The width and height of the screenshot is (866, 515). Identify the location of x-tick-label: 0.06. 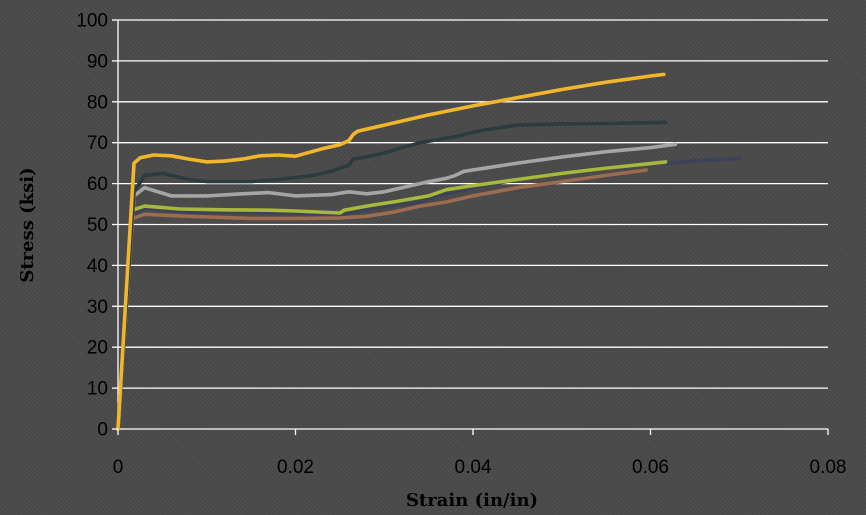
(650, 467).